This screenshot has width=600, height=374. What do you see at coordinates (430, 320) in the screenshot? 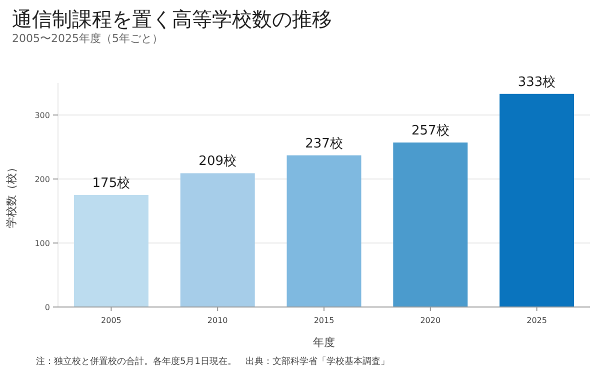
I see `x-tick-label: 2020` at bounding box center [430, 320].